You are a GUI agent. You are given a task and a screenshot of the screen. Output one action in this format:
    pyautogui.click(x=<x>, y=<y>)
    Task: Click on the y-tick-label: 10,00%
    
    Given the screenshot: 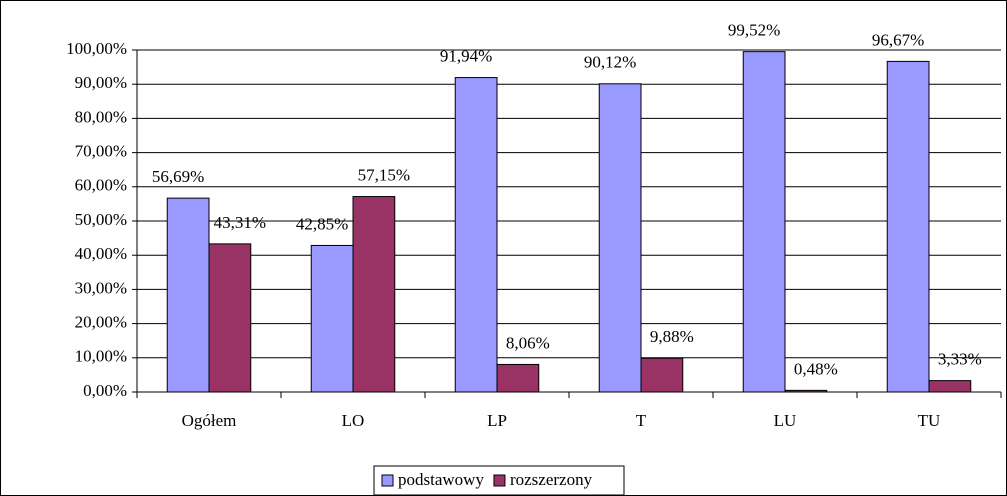 What is the action you would take?
    pyautogui.click(x=101, y=356)
    